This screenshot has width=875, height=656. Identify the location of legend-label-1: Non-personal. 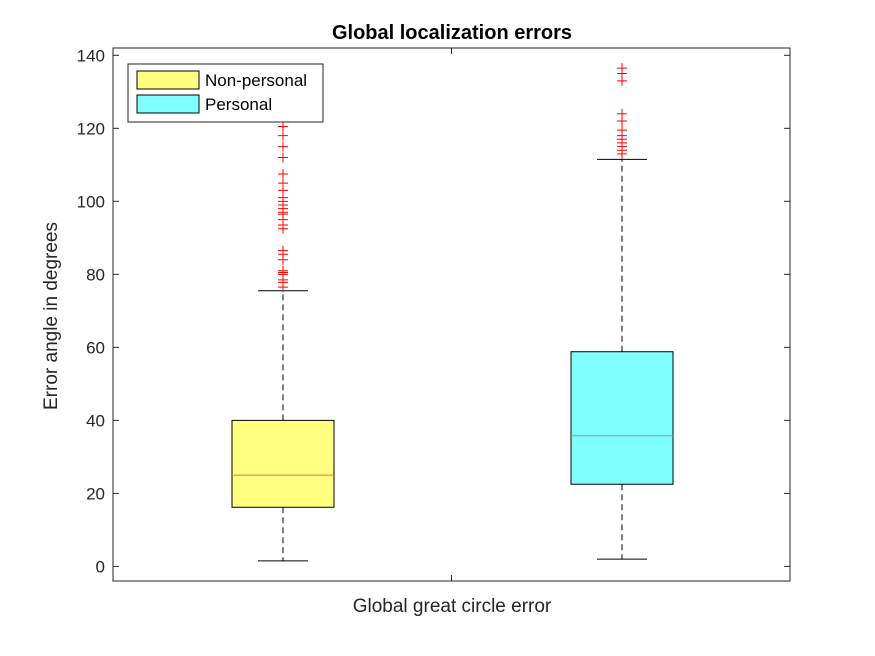
(256, 80).